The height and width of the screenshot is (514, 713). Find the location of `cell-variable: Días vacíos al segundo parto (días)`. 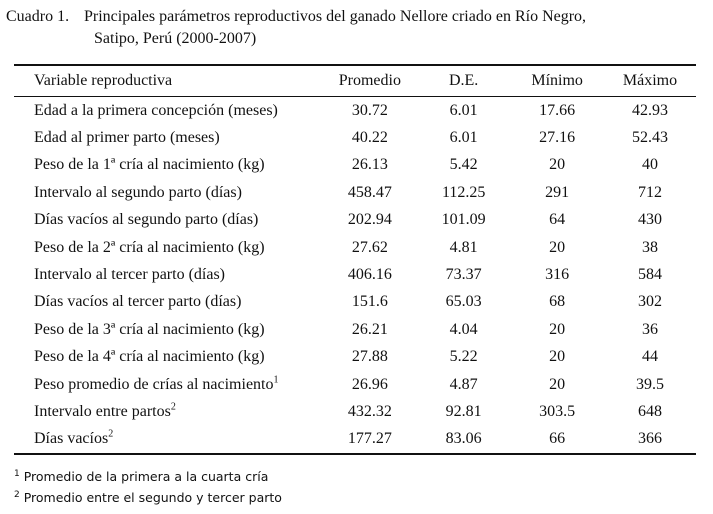

cell-variable: Días vacíos al segundo parto (días) is located at coordinates (168, 220).